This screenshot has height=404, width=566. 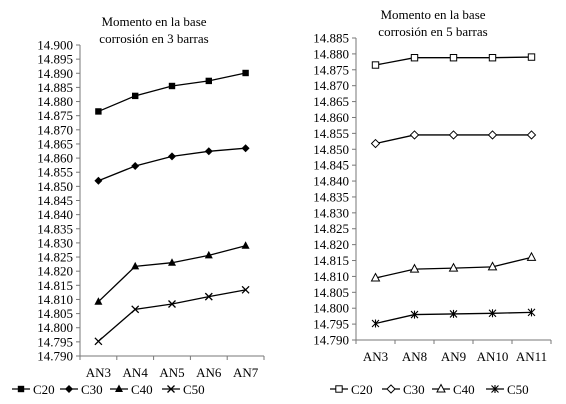 I want to click on chart-1-y-tick-label: 14.860, so click(x=55, y=158).